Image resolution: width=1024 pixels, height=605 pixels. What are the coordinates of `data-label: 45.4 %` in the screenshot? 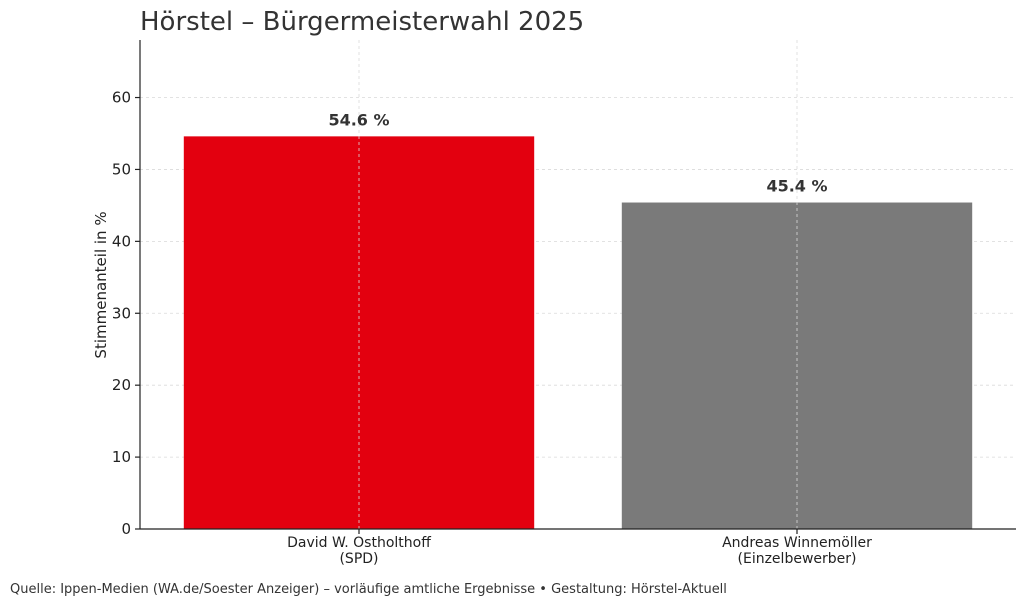 It's located at (796, 186).